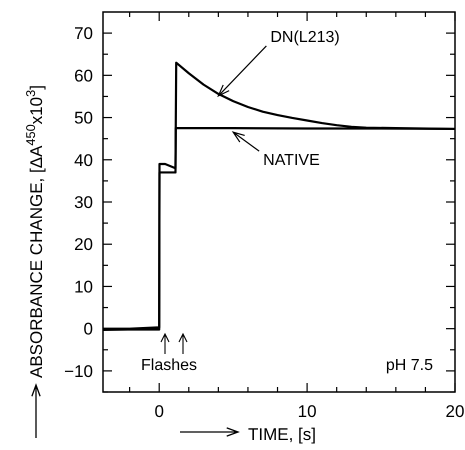 The image size is (465, 450). I want to click on y-tick-label: 20, so click(83, 244).